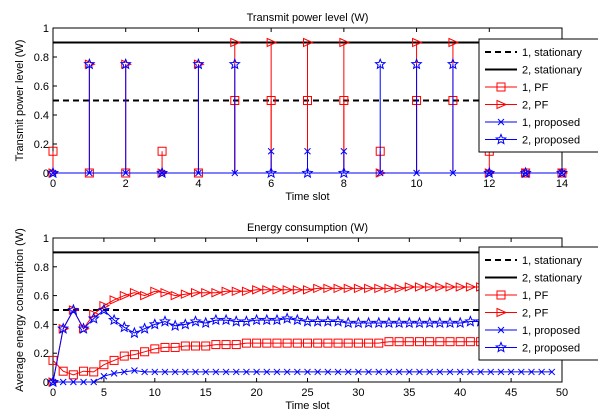 Image resolution: width=598 pixels, height=417 pixels. I want to click on y-tick-label: 0.2, so click(41, 145).